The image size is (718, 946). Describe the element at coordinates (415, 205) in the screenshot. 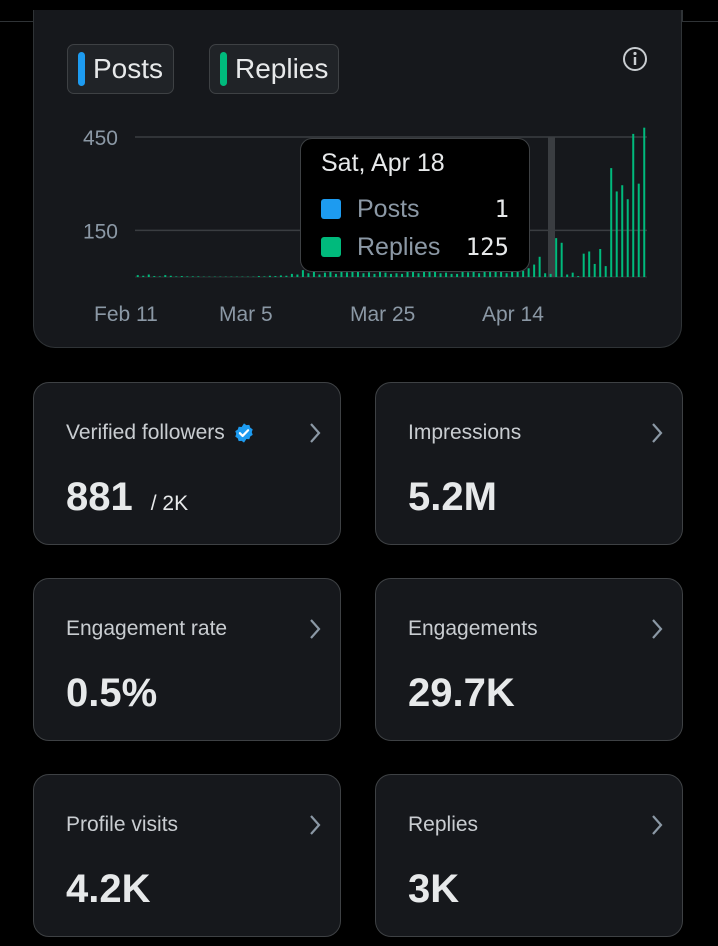

I see `chart-tooltip: Sat, Apr 18 Posts 1 Replies 125` at that location.